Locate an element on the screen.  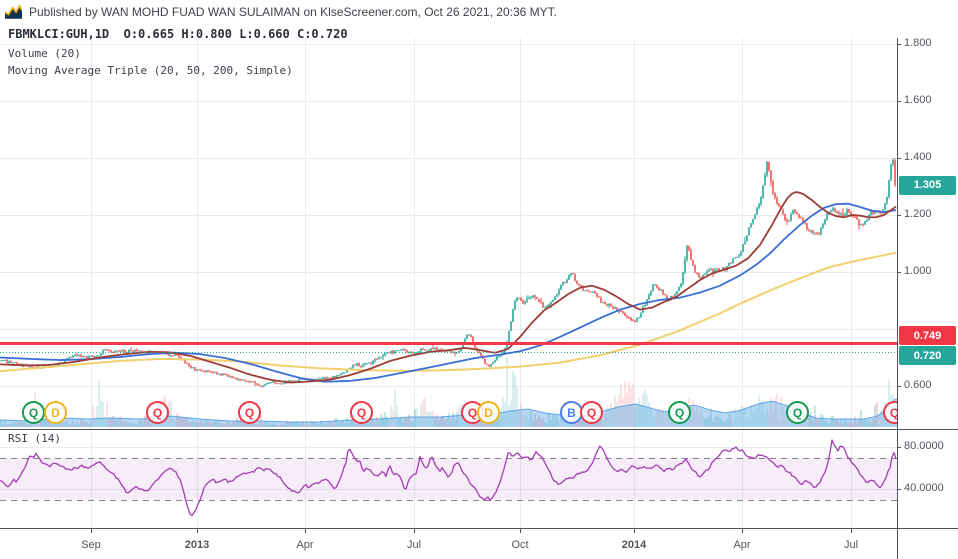
klsescreener-logo-icon is located at coordinates (13, 11).